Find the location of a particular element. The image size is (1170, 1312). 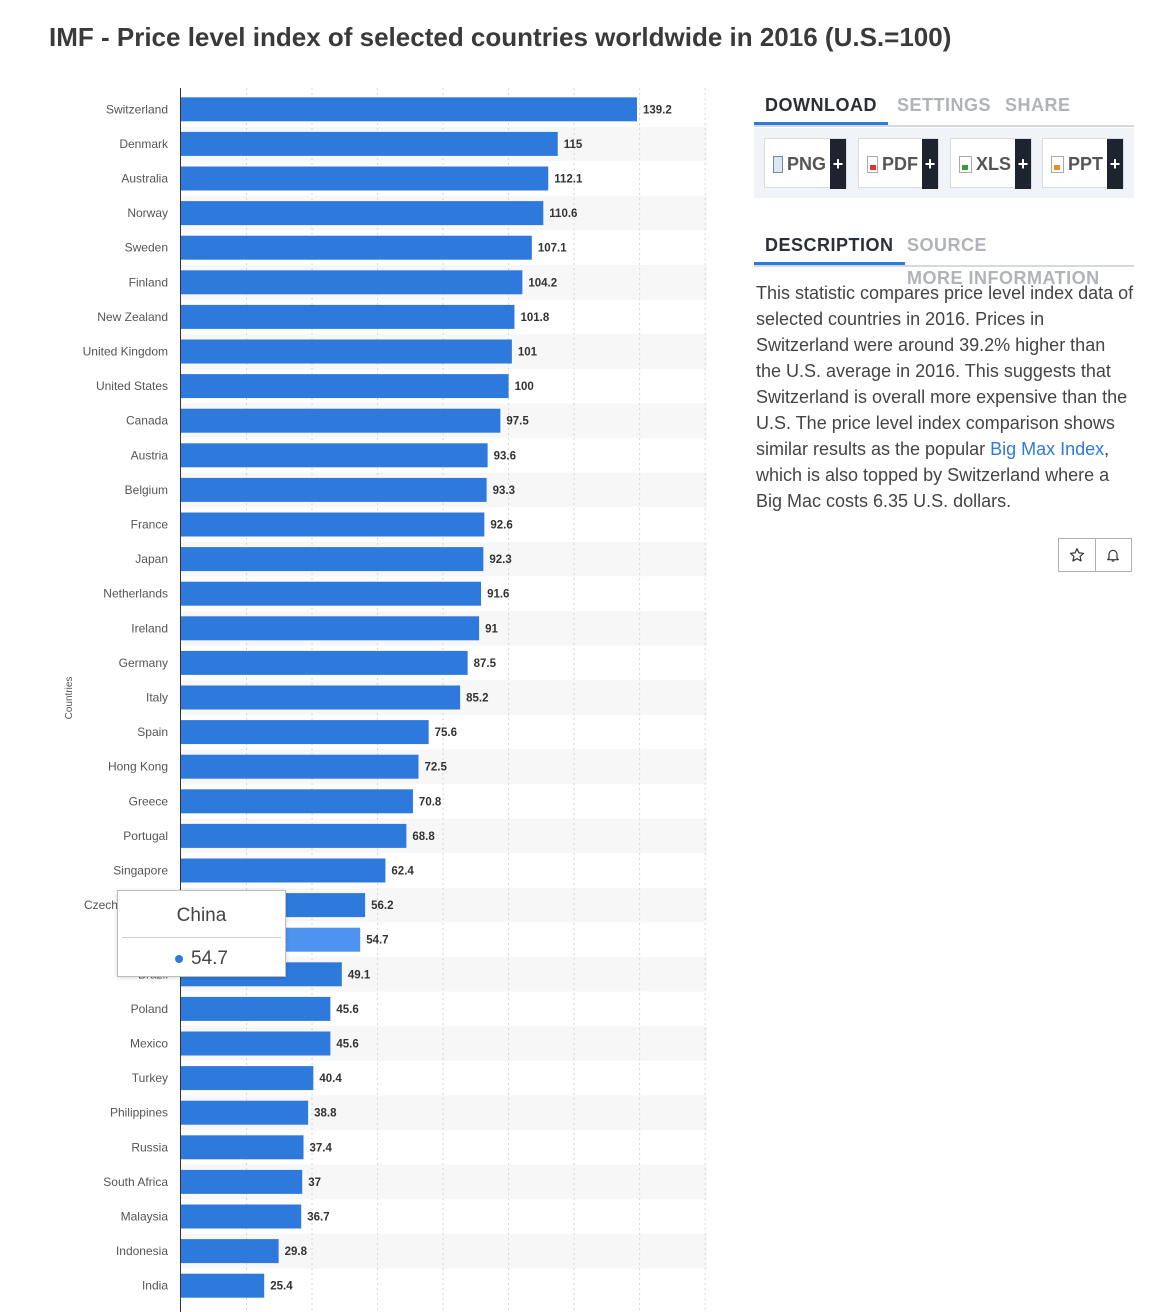

value-label: 101 is located at coordinates (528, 353).